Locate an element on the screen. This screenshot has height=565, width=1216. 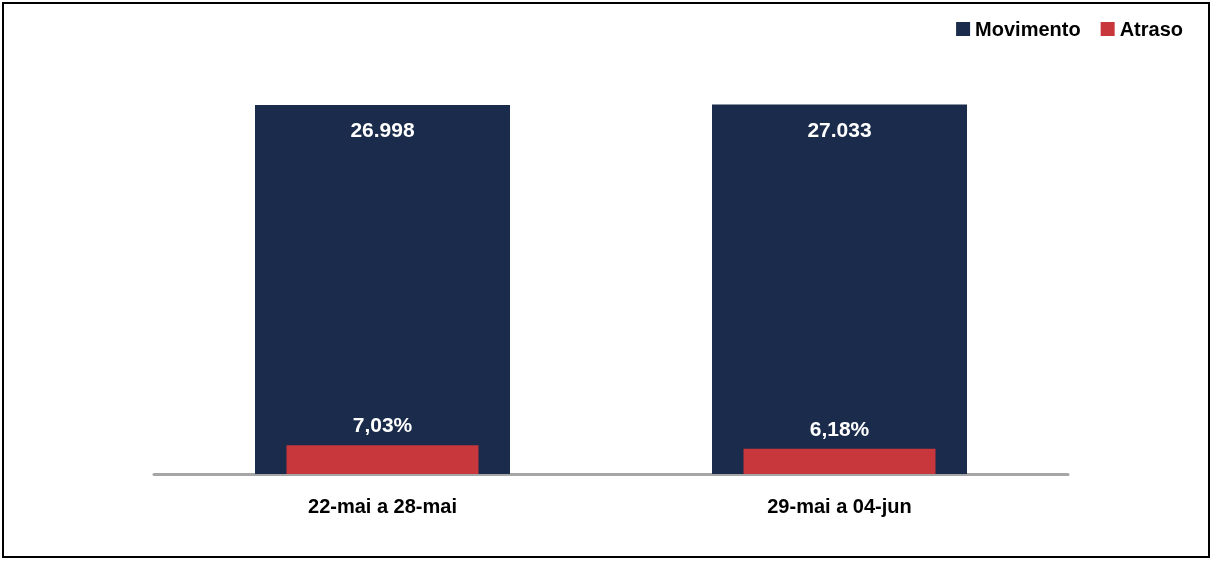
legend-label: Movimento is located at coordinates (1028, 29).